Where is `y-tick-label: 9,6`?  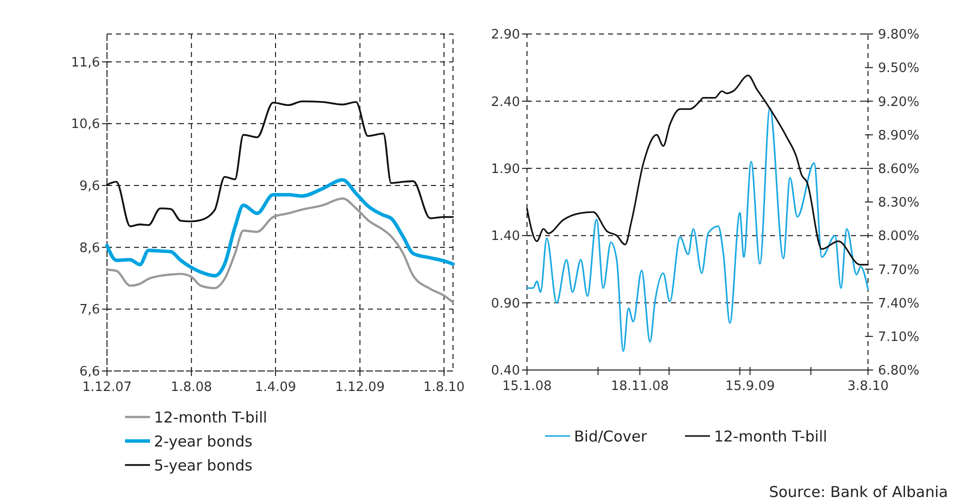 y-tick-label: 9,6 is located at coordinates (89, 186).